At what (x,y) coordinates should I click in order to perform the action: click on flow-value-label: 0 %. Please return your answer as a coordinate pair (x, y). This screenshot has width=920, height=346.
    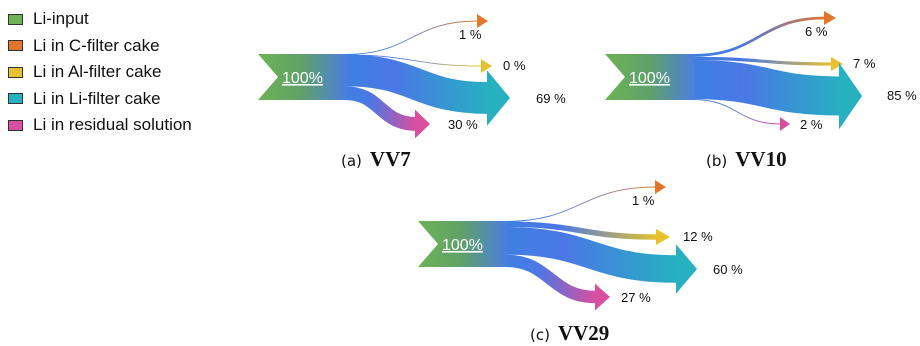
    Looking at the image, I should click on (514, 65).